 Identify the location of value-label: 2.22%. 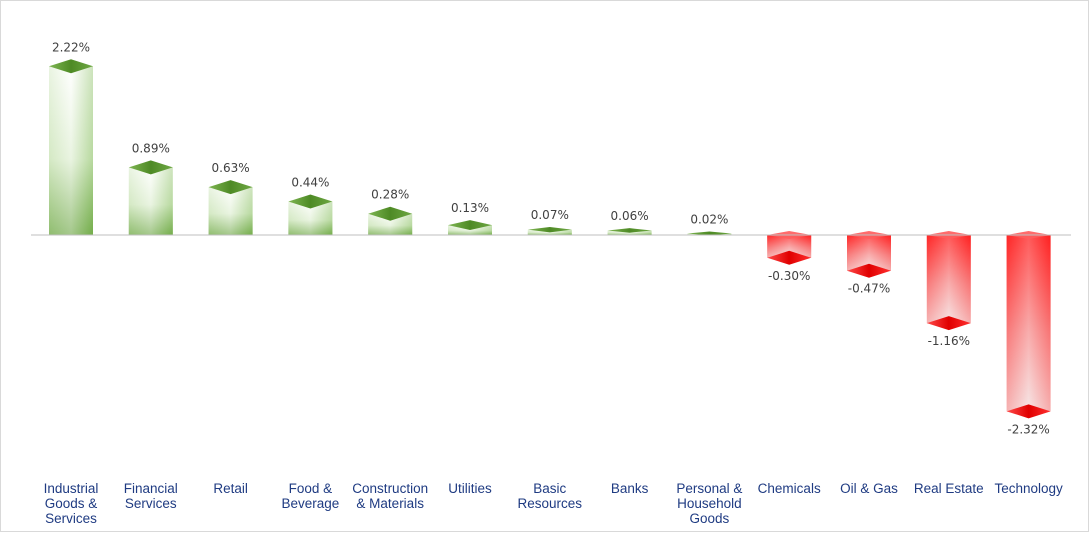
(71, 47).